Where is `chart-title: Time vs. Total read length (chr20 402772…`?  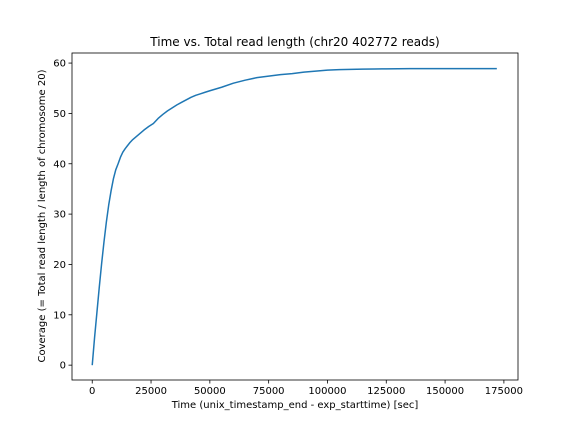
chart-title: Time vs. Total read length (chr20 402772… is located at coordinates (294, 42).